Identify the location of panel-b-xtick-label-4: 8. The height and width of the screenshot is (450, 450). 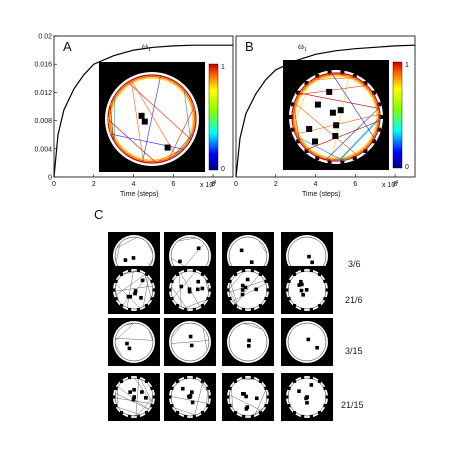
(395, 184).